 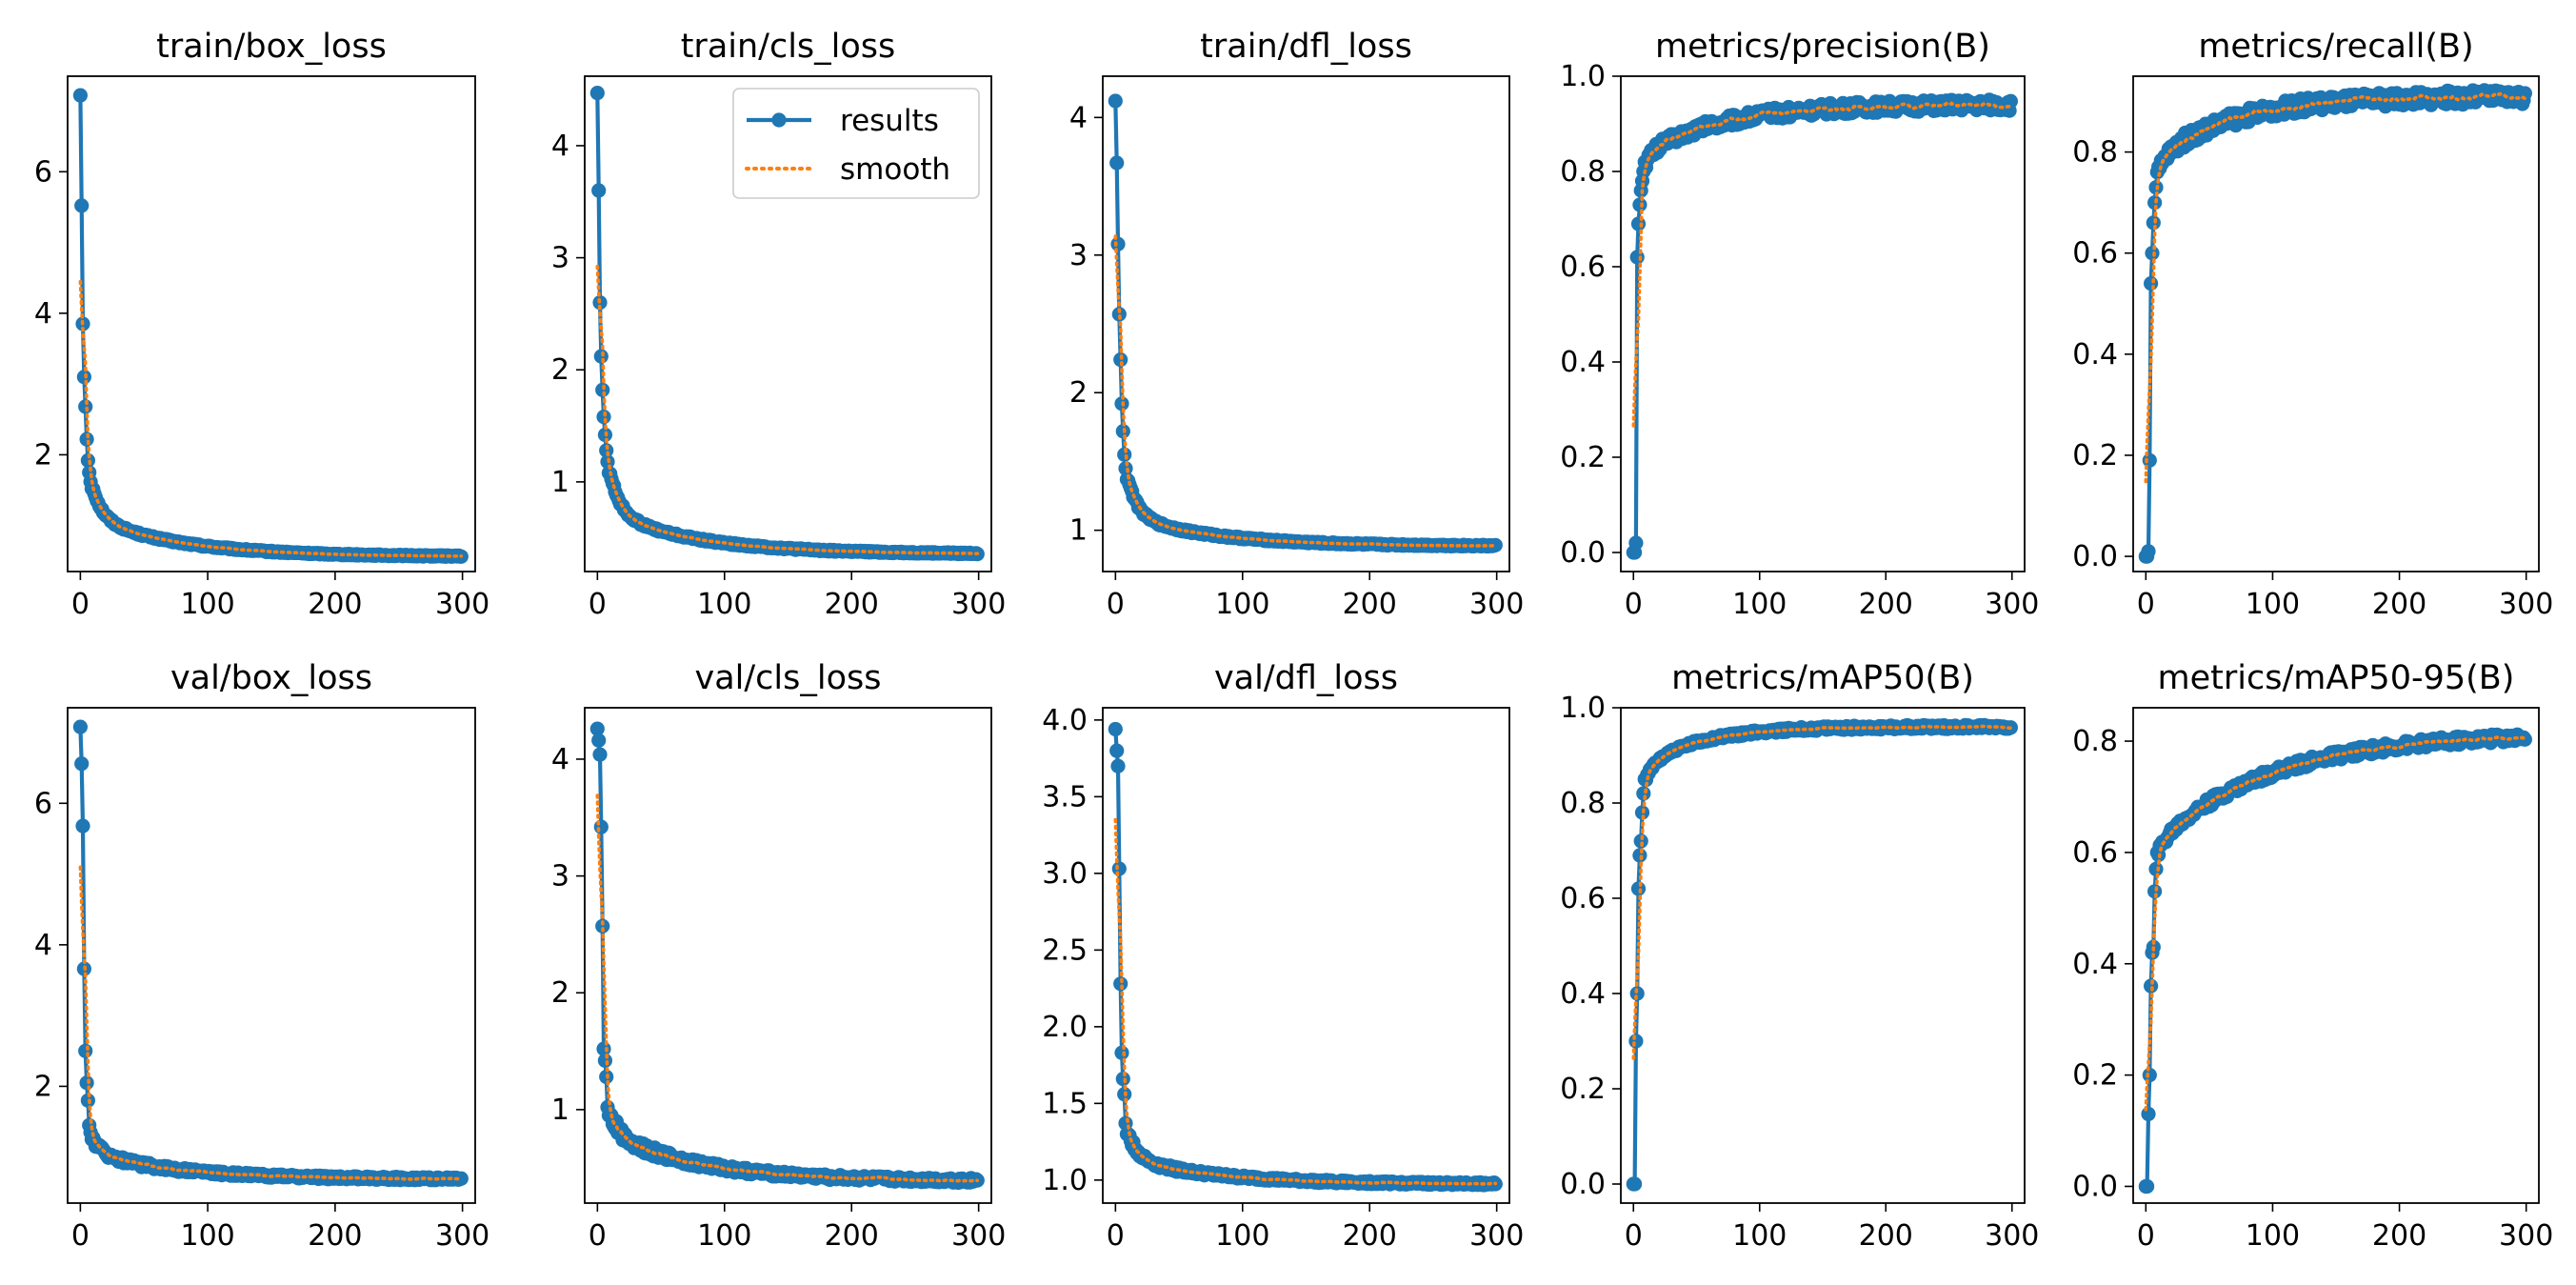 What do you see at coordinates (889, 121) in the screenshot?
I see `legend-results-label: results` at bounding box center [889, 121].